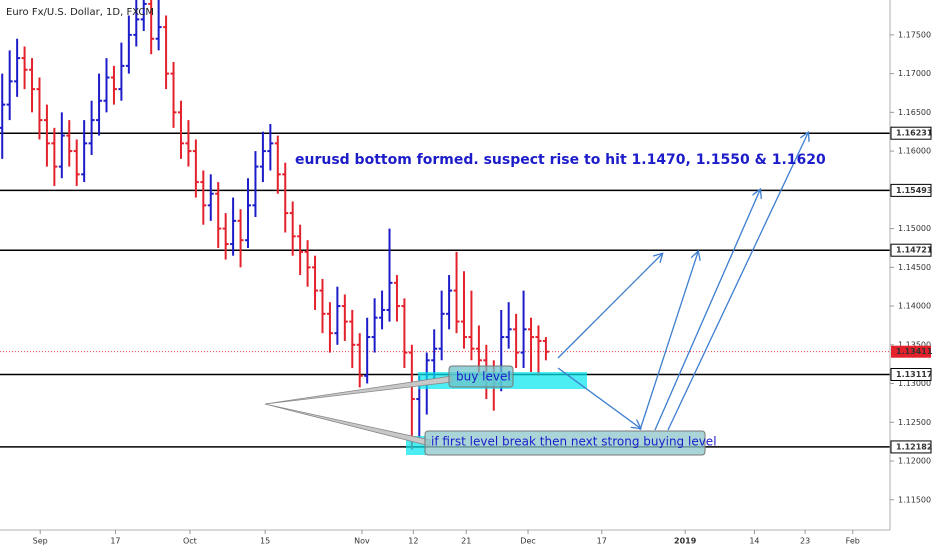  I want to click on x-tick-label: 23, so click(805, 541).